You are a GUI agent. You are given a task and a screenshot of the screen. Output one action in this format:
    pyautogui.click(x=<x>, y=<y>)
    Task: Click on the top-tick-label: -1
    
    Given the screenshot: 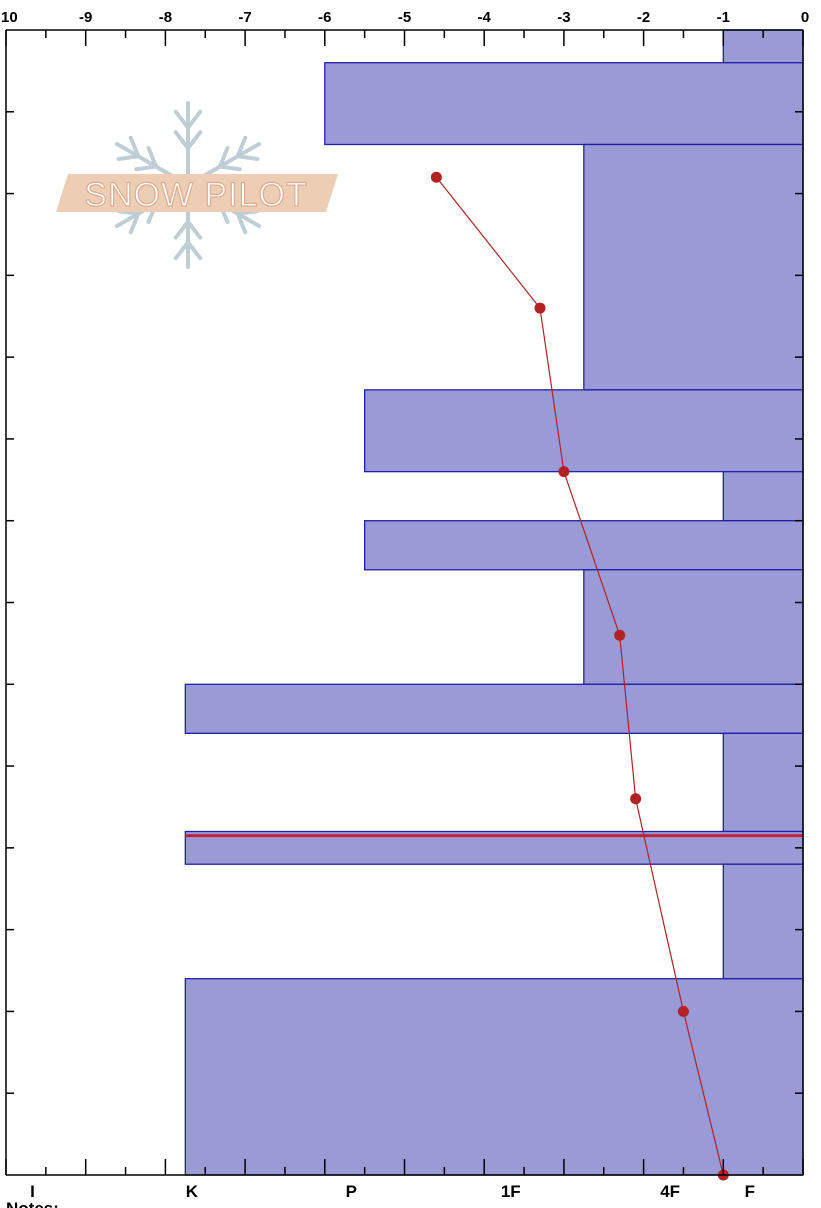 What is the action you would take?
    pyautogui.click(x=723, y=17)
    